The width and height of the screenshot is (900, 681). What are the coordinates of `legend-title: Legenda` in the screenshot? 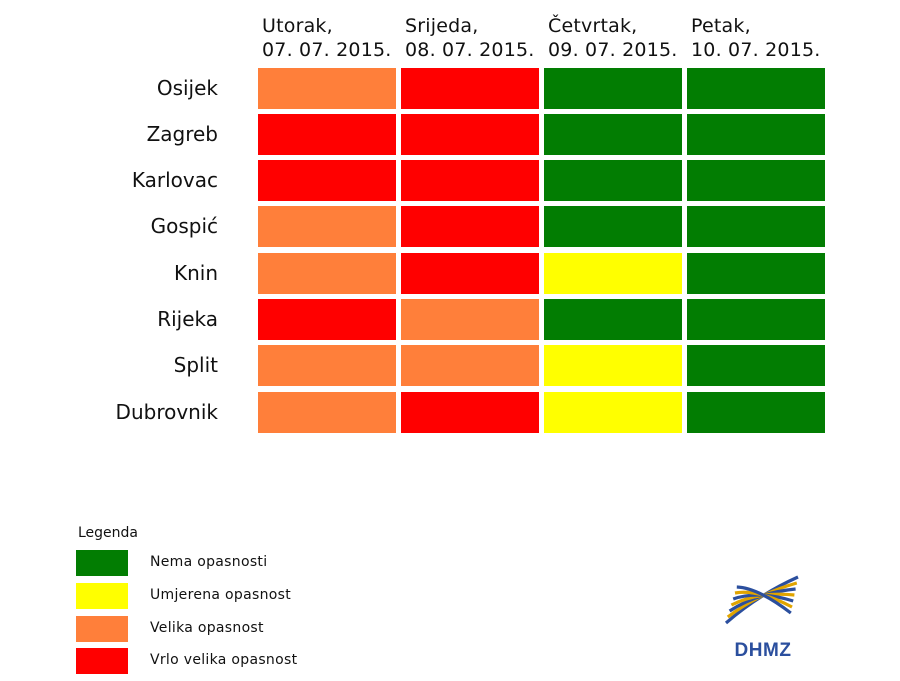 It's located at (108, 533).